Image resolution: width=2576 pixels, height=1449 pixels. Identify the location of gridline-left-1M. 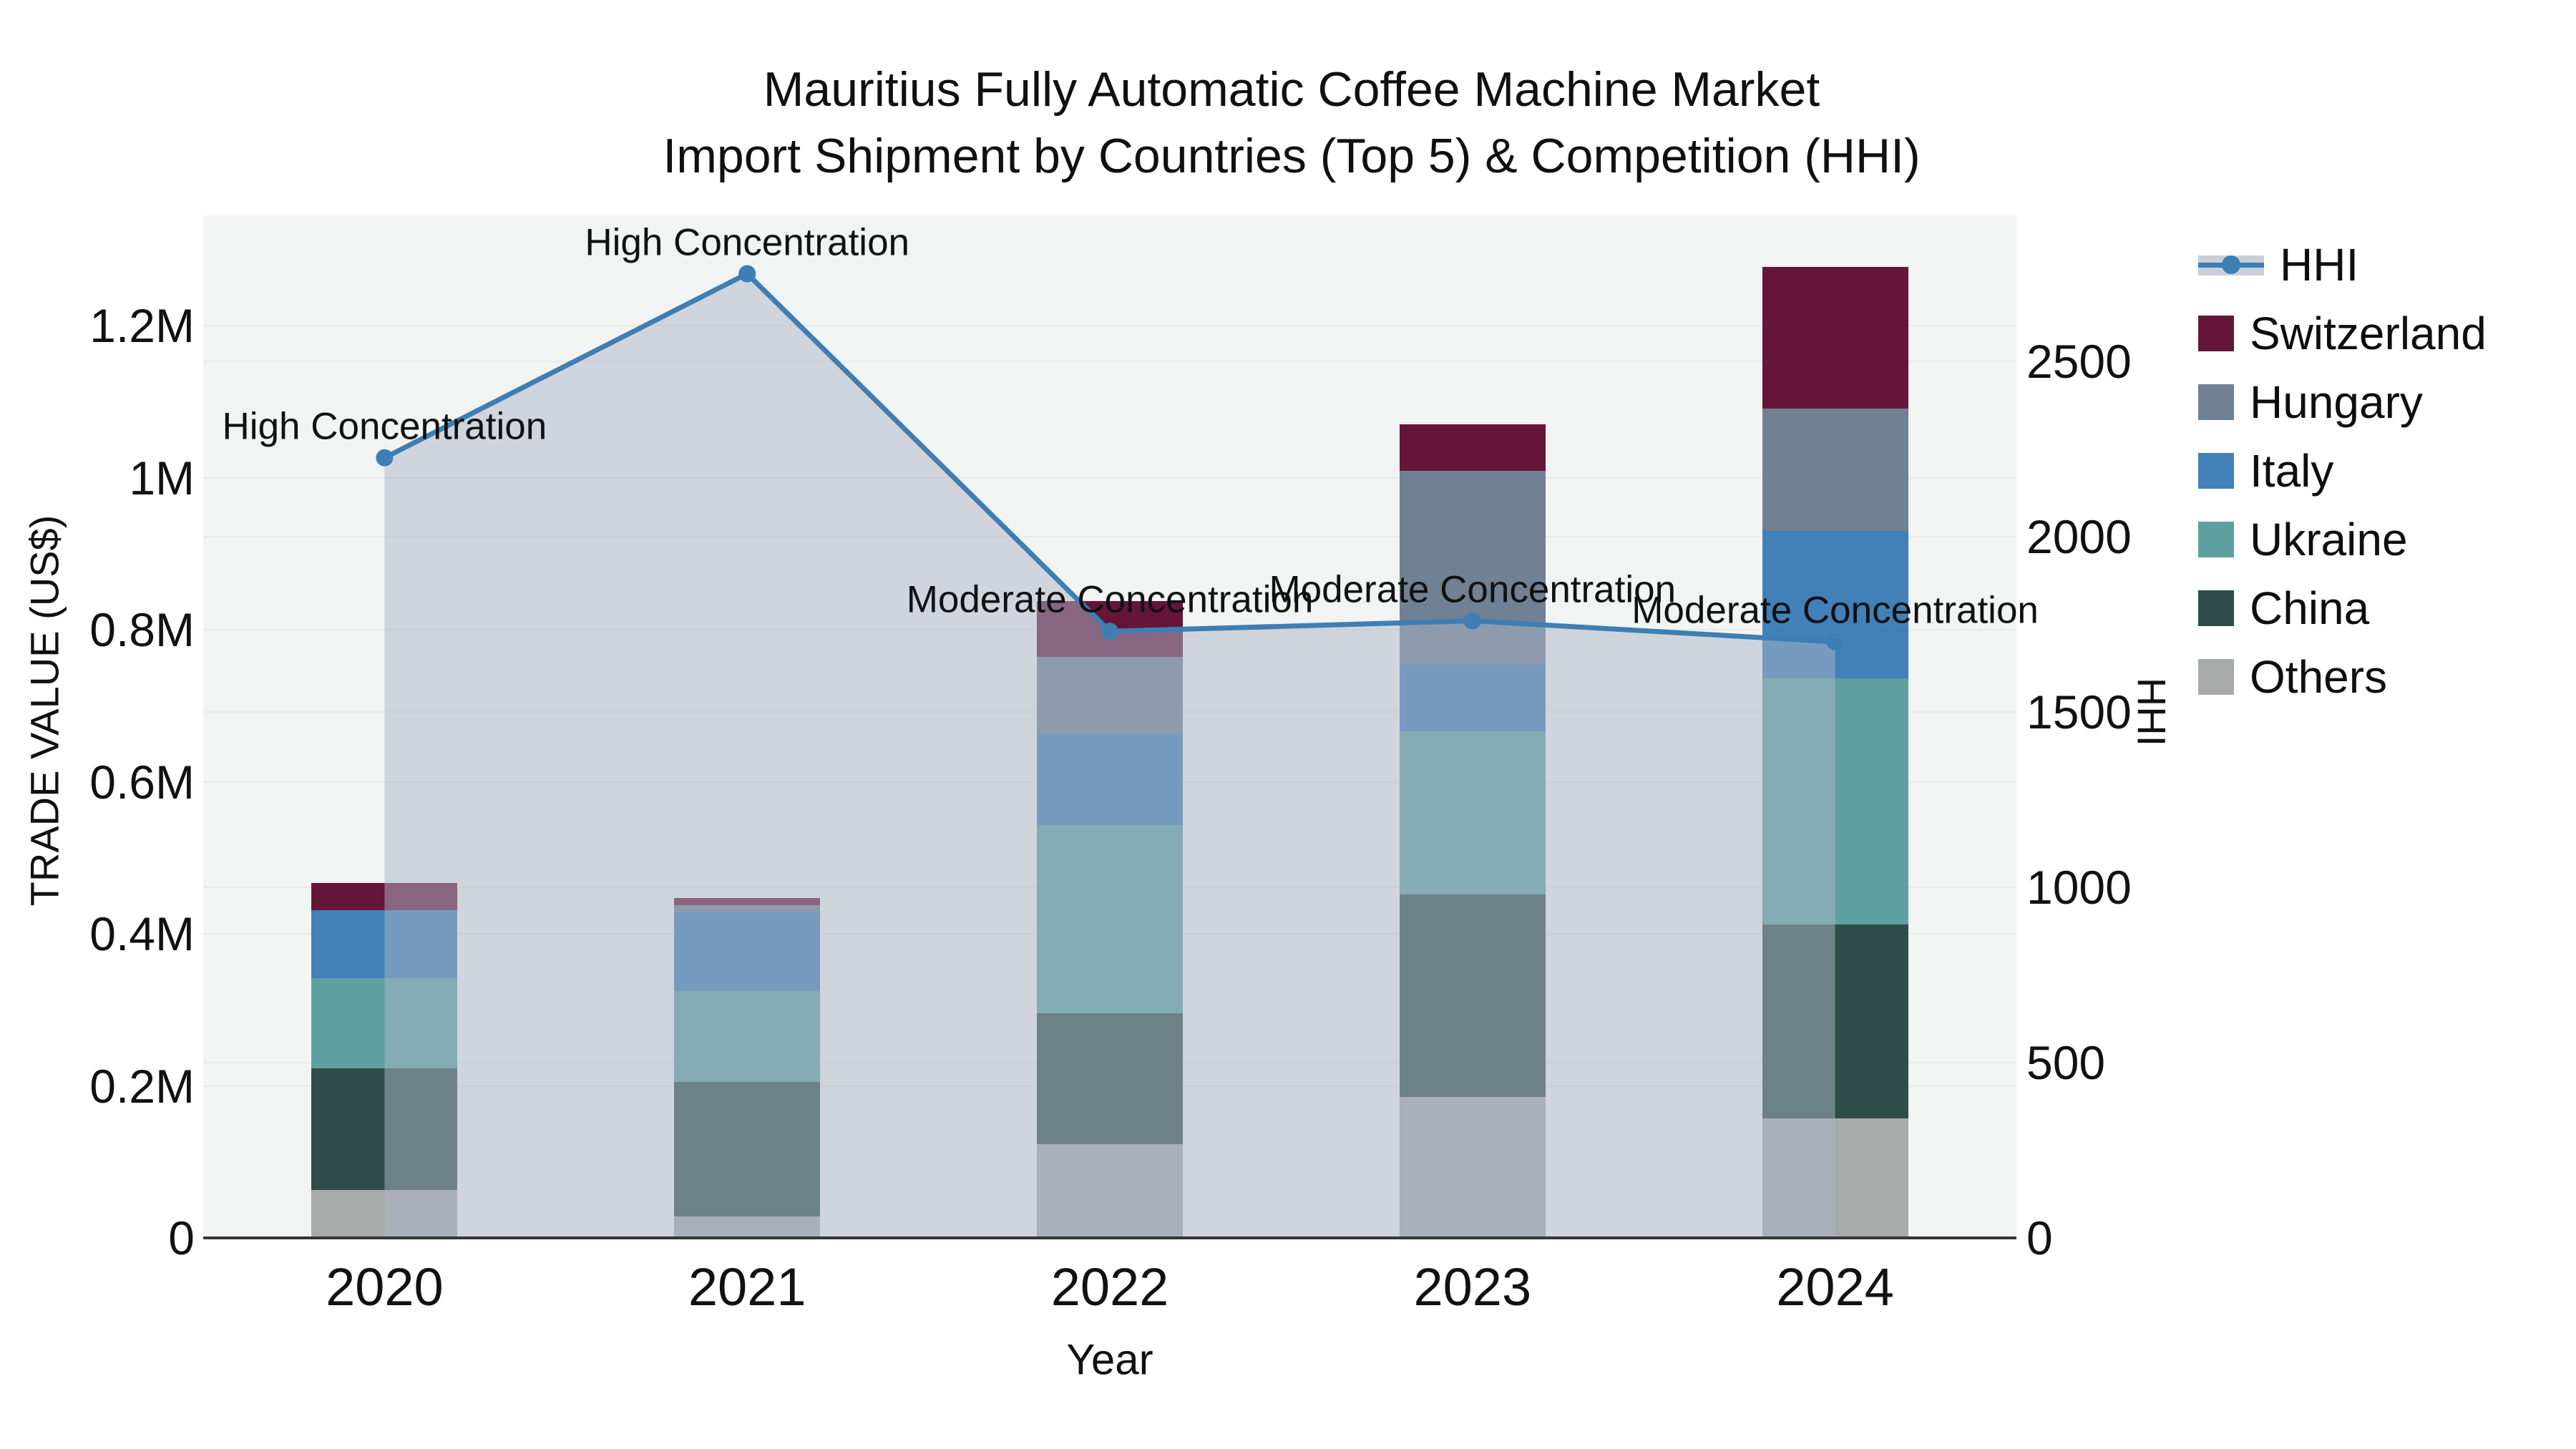
(1109, 478).